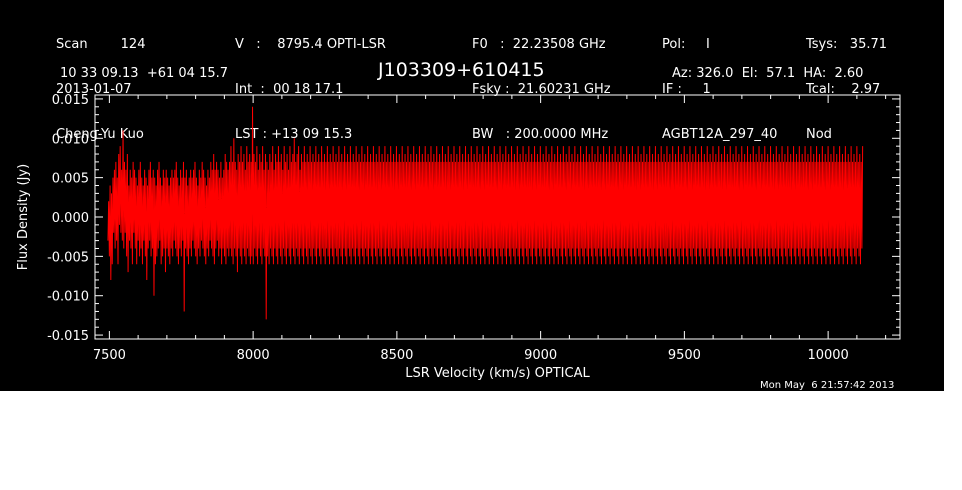  I want to click on y-tick-label: -0.010, so click(68, 297).